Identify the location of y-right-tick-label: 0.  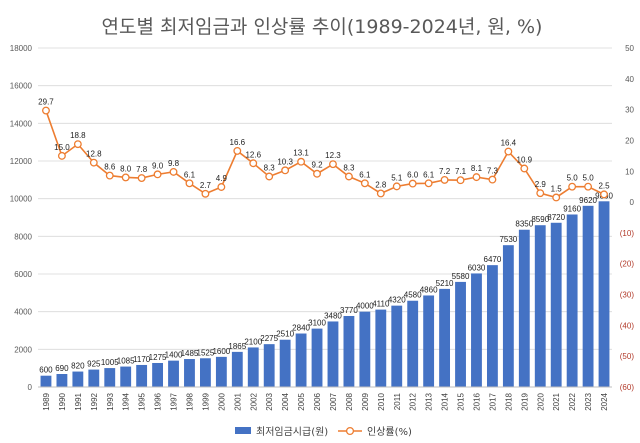
(632, 202).